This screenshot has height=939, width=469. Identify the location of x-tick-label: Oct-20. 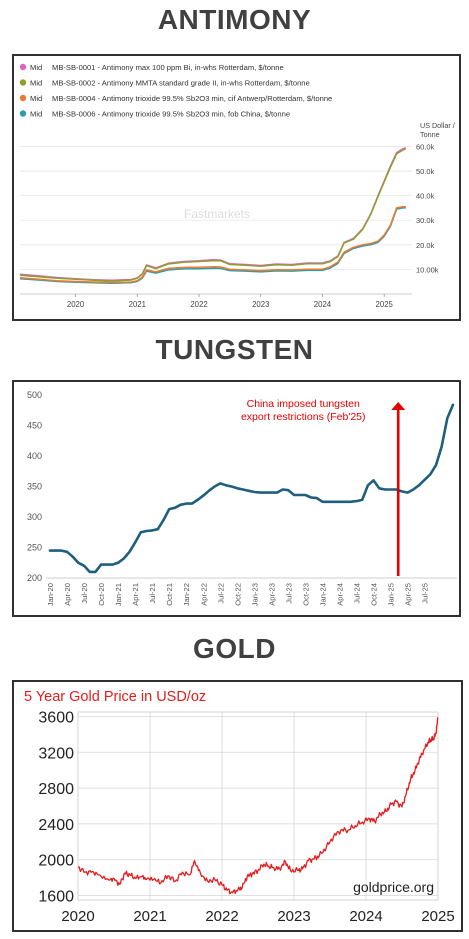
(101, 594).